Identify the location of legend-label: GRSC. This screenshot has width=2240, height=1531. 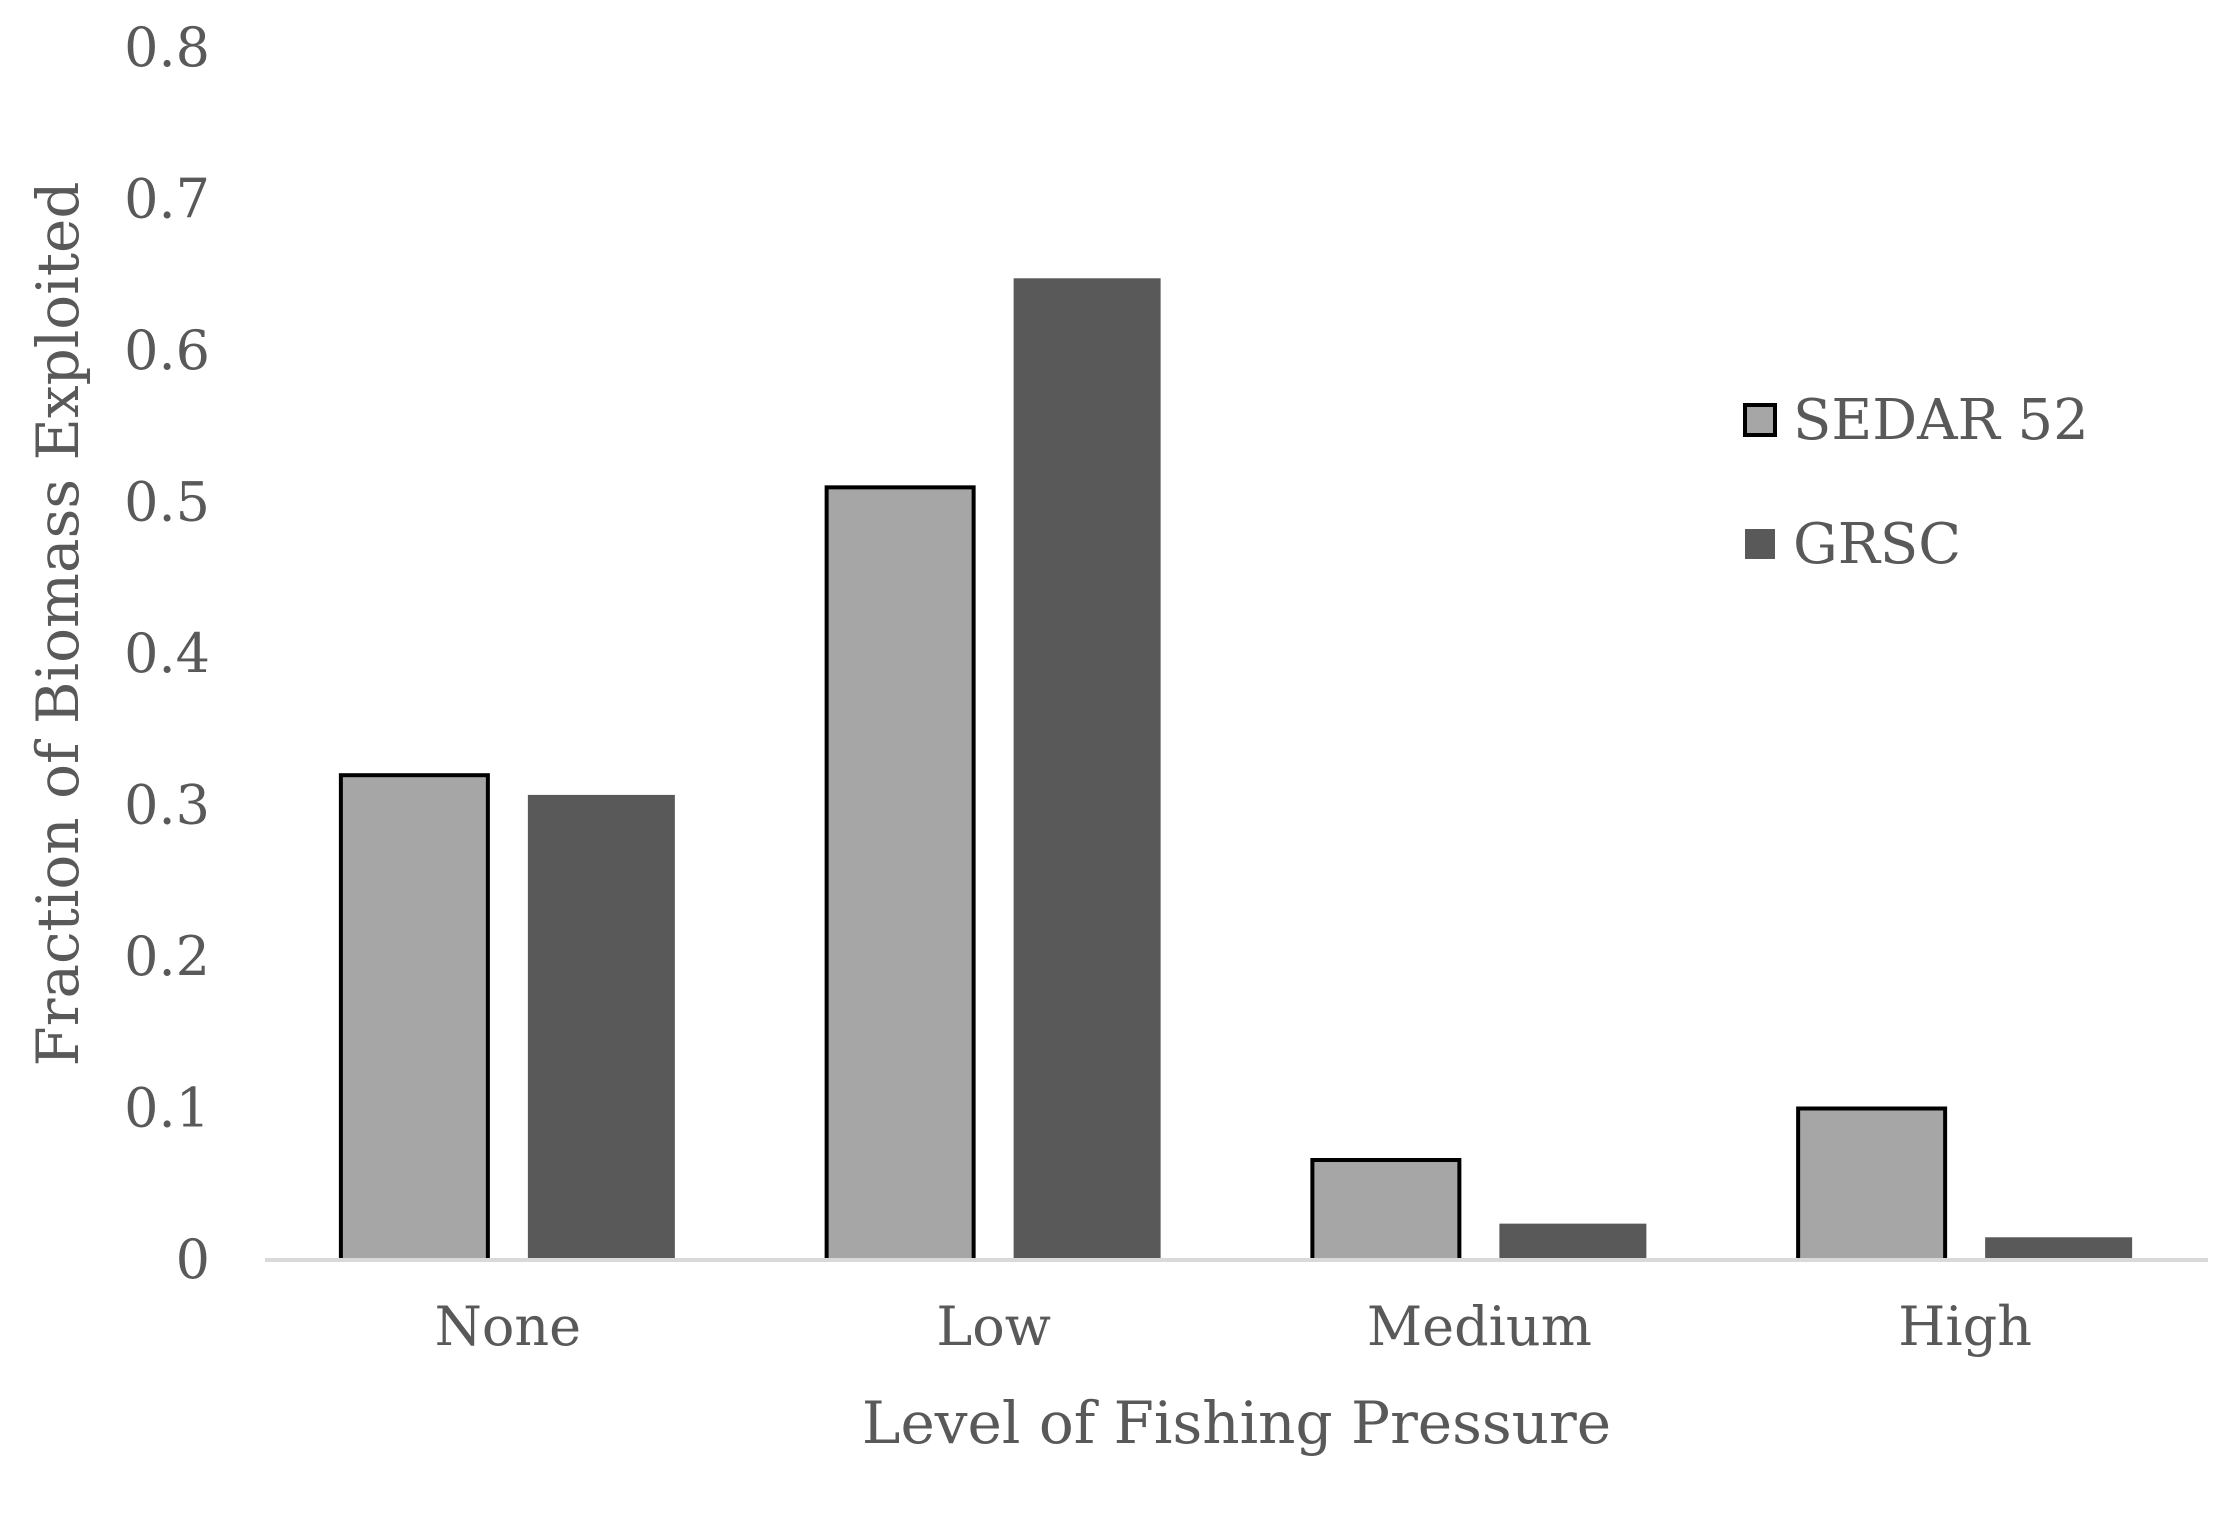
(1877, 544).